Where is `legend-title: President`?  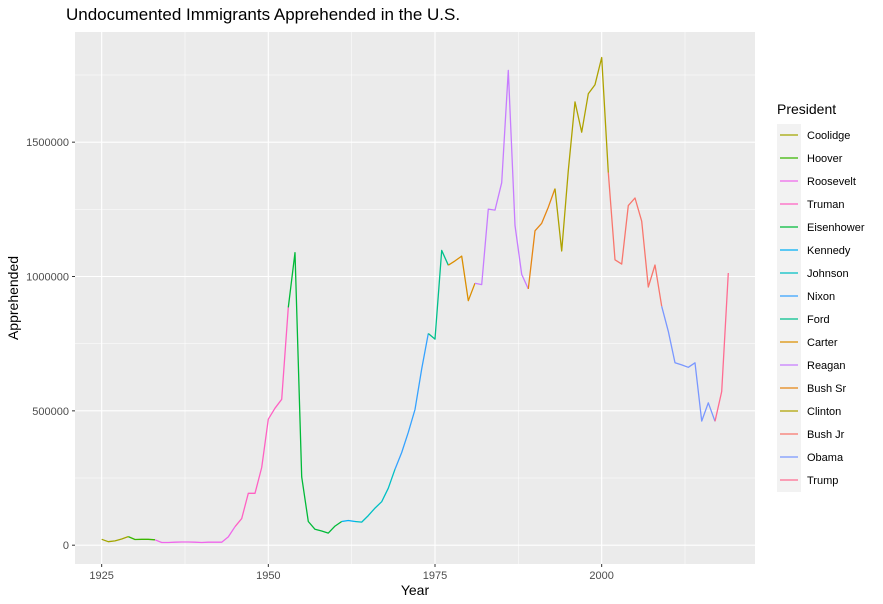
legend-title: President is located at coordinates (806, 109).